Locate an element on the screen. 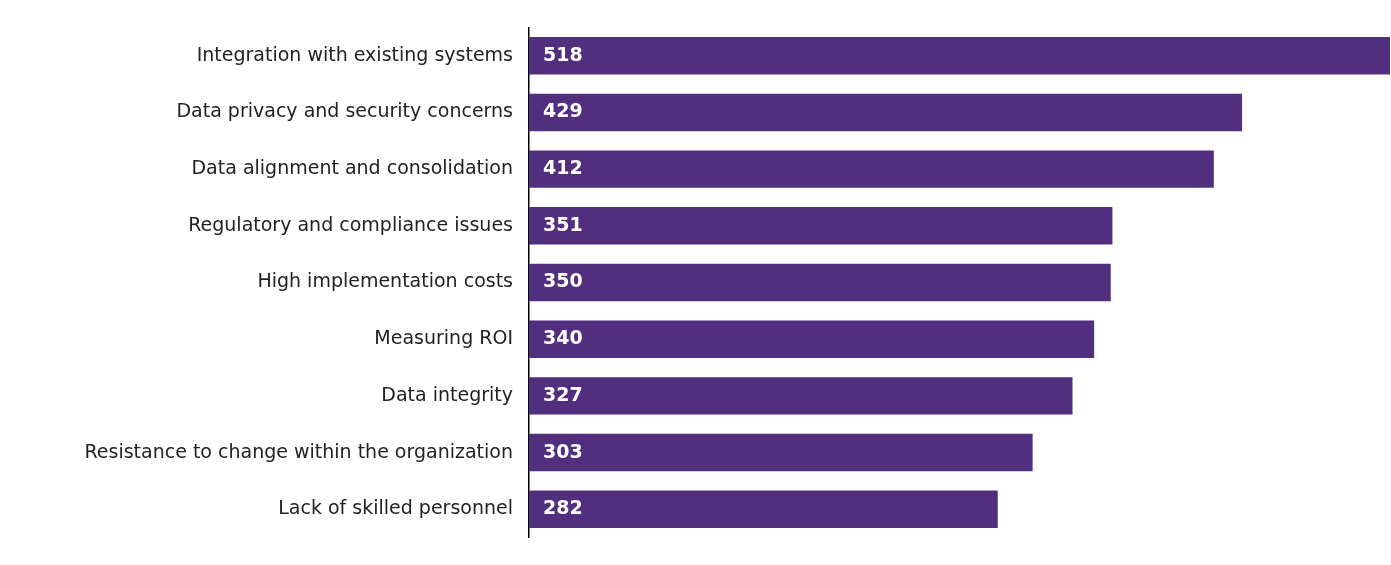 The height and width of the screenshot is (565, 1391). y-tick-label: Data privacy and security concerns is located at coordinates (344, 110).